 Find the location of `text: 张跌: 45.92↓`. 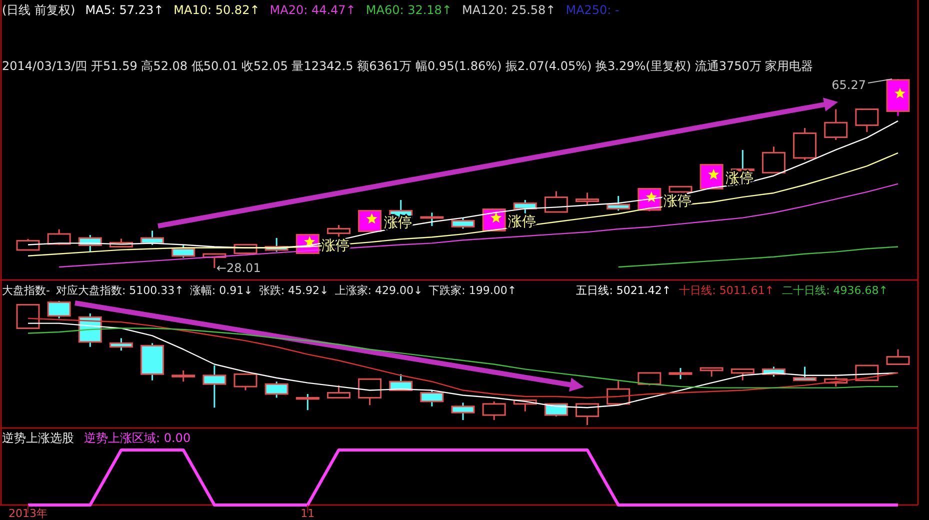

text: 张跌: 45.92↓ is located at coordinates (293, 290).